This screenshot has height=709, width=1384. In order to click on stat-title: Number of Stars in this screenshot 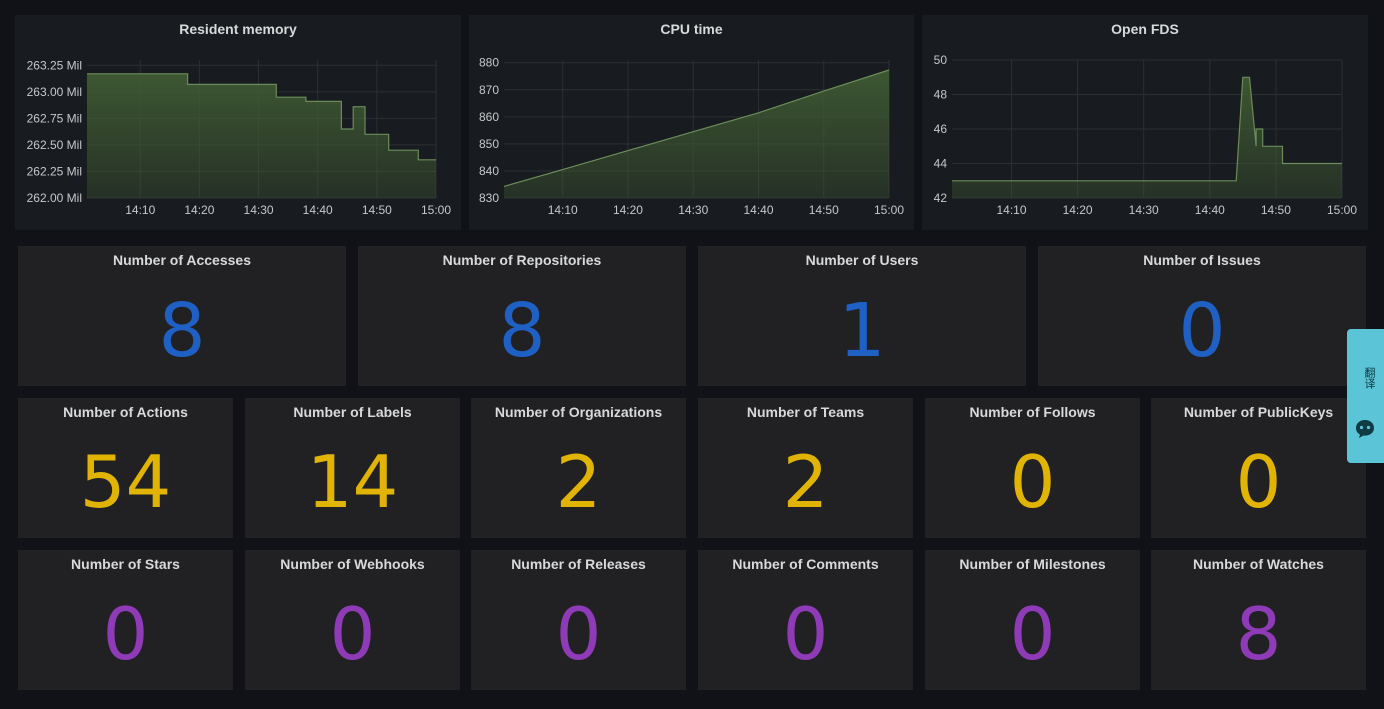, I will do `click(125, 564)`.